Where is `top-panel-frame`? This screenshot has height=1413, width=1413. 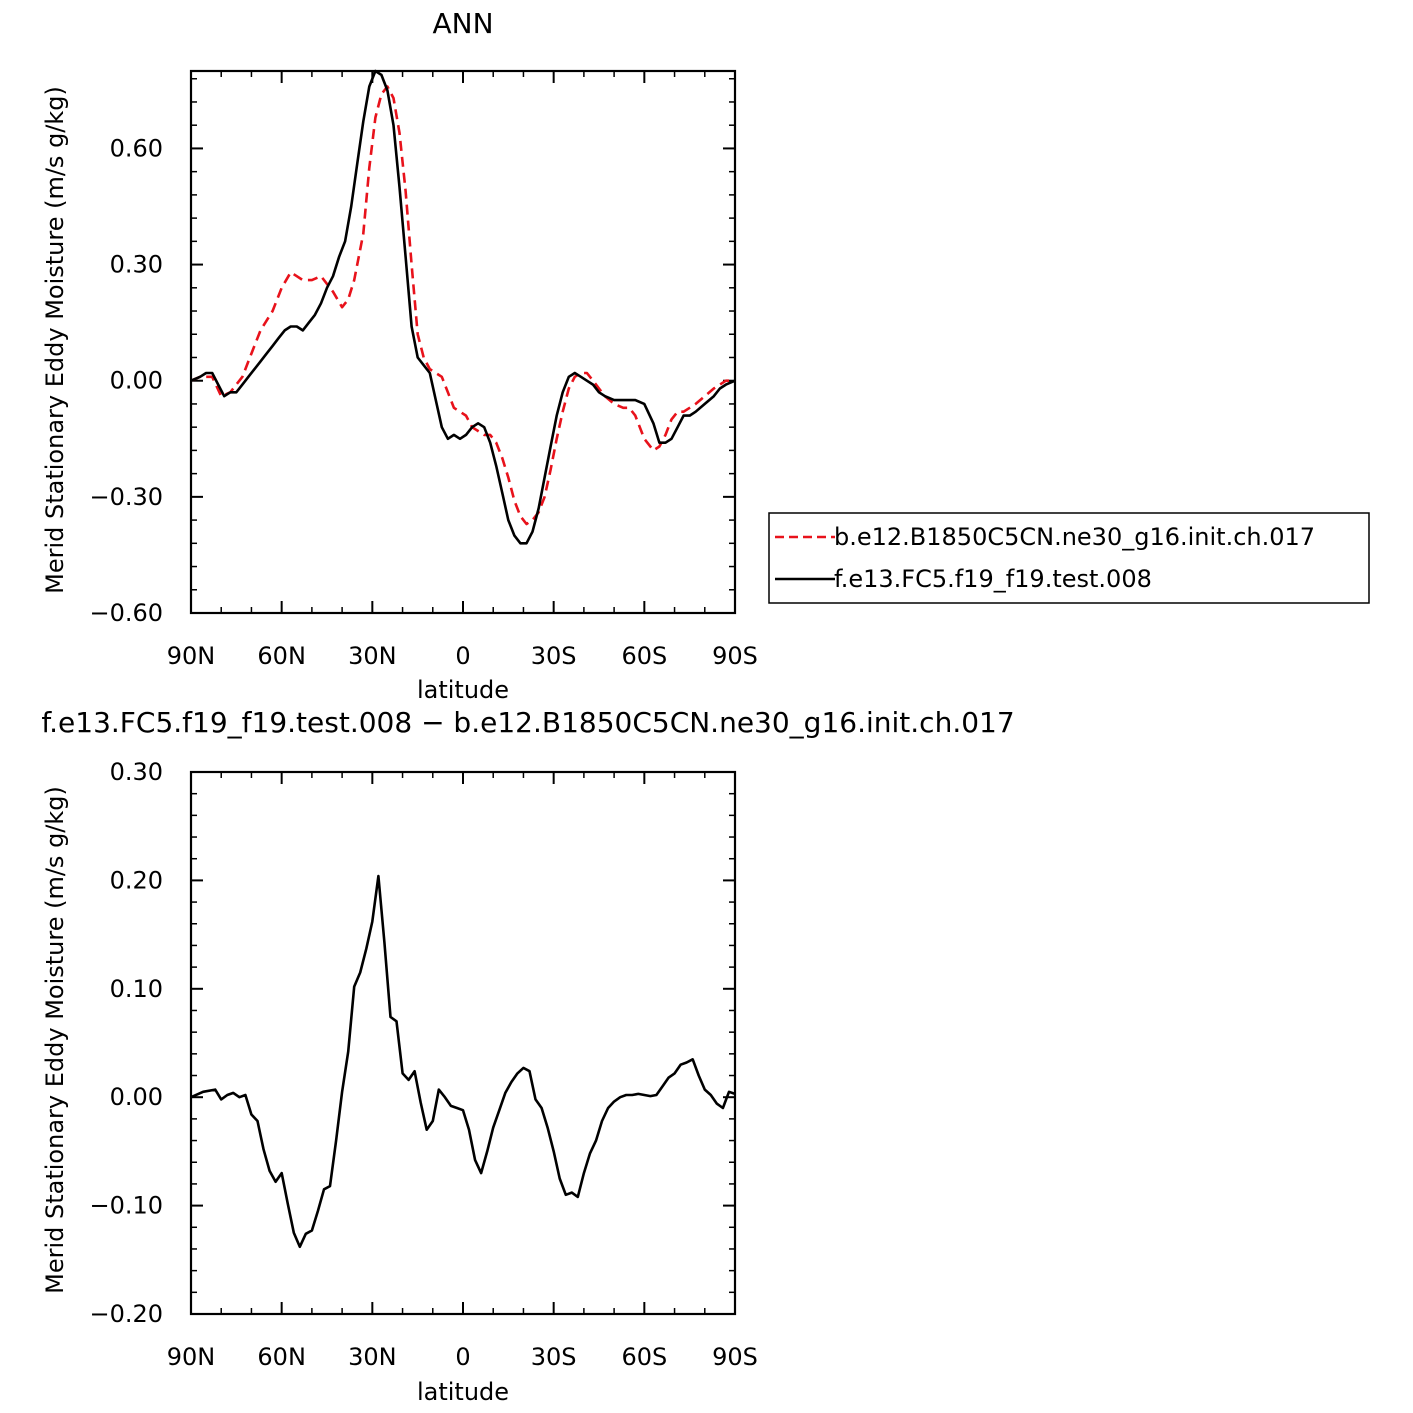 top-panel-frame is located at coordinates (463, 342).